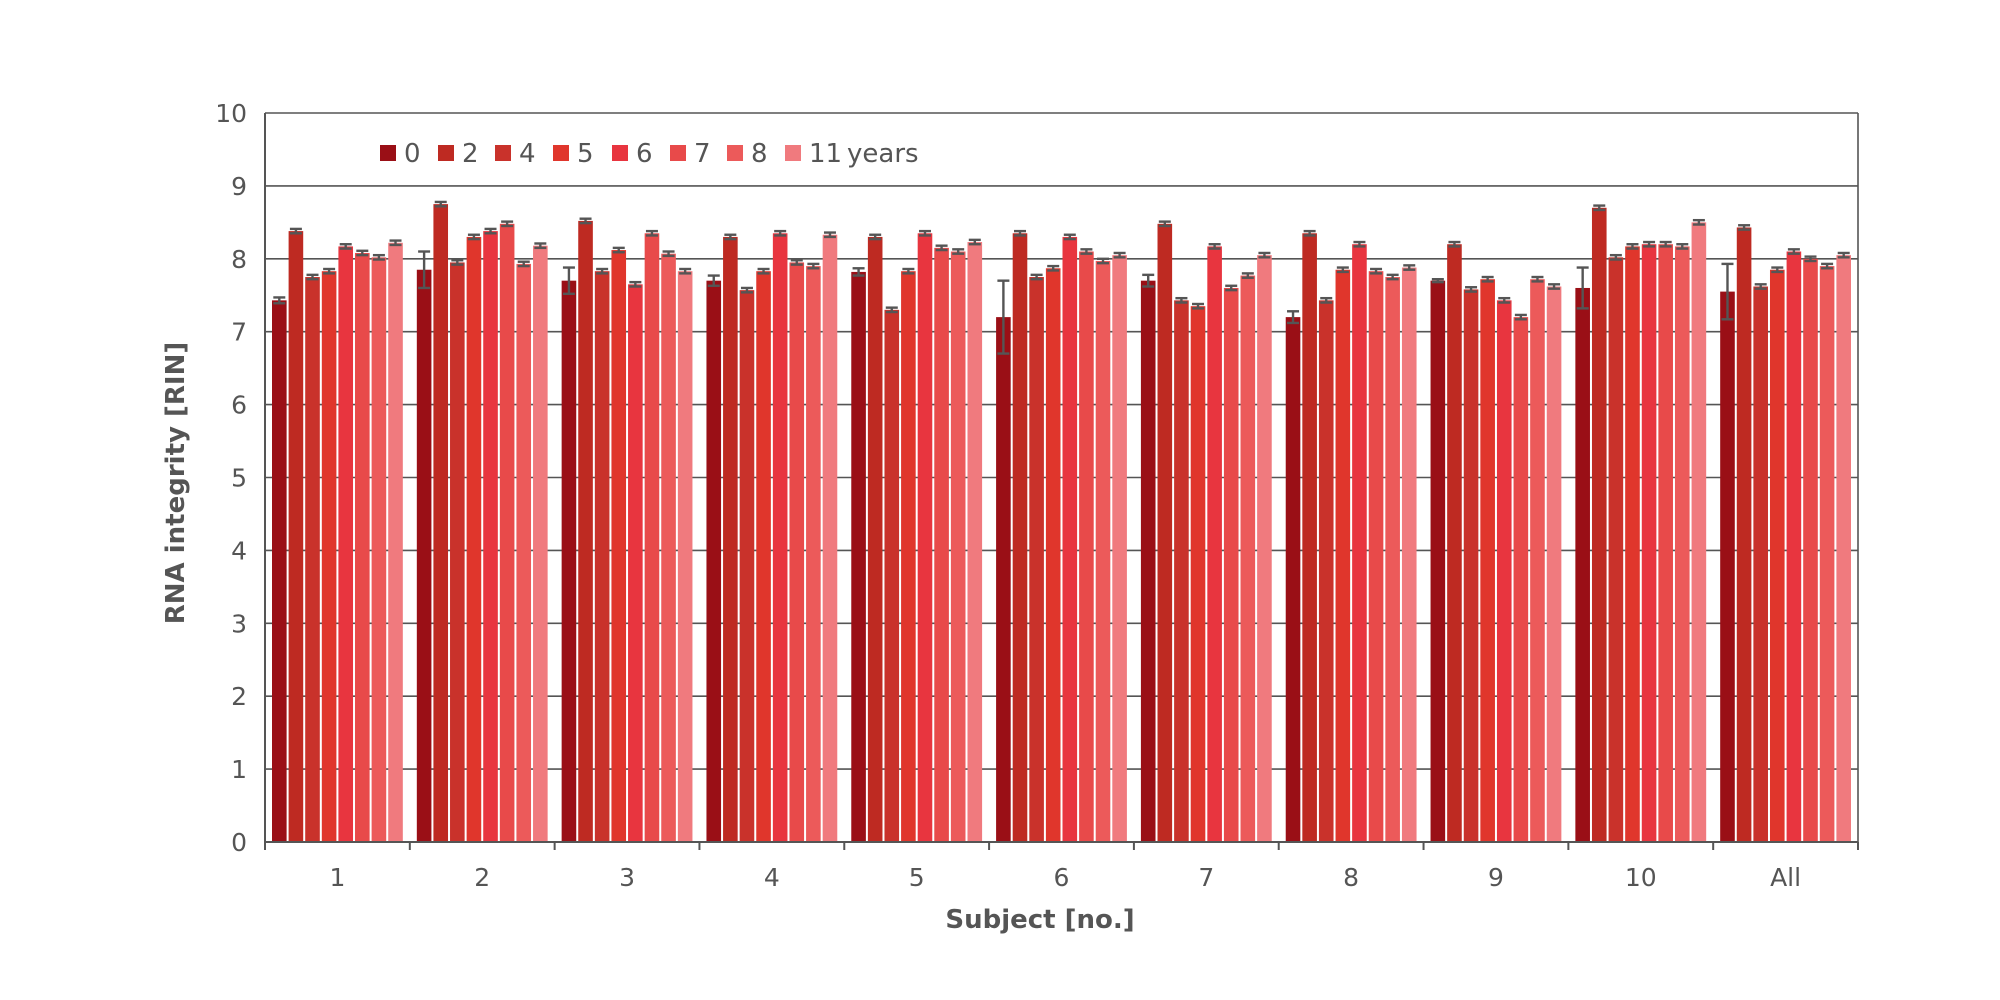 Image resolution: width=2000 pixels, height=1000 pixels. What do you see at coordinates (239, 259) in the screenshot?
I see `y-tick-label-8: 8` at bounding box center [239, 259].